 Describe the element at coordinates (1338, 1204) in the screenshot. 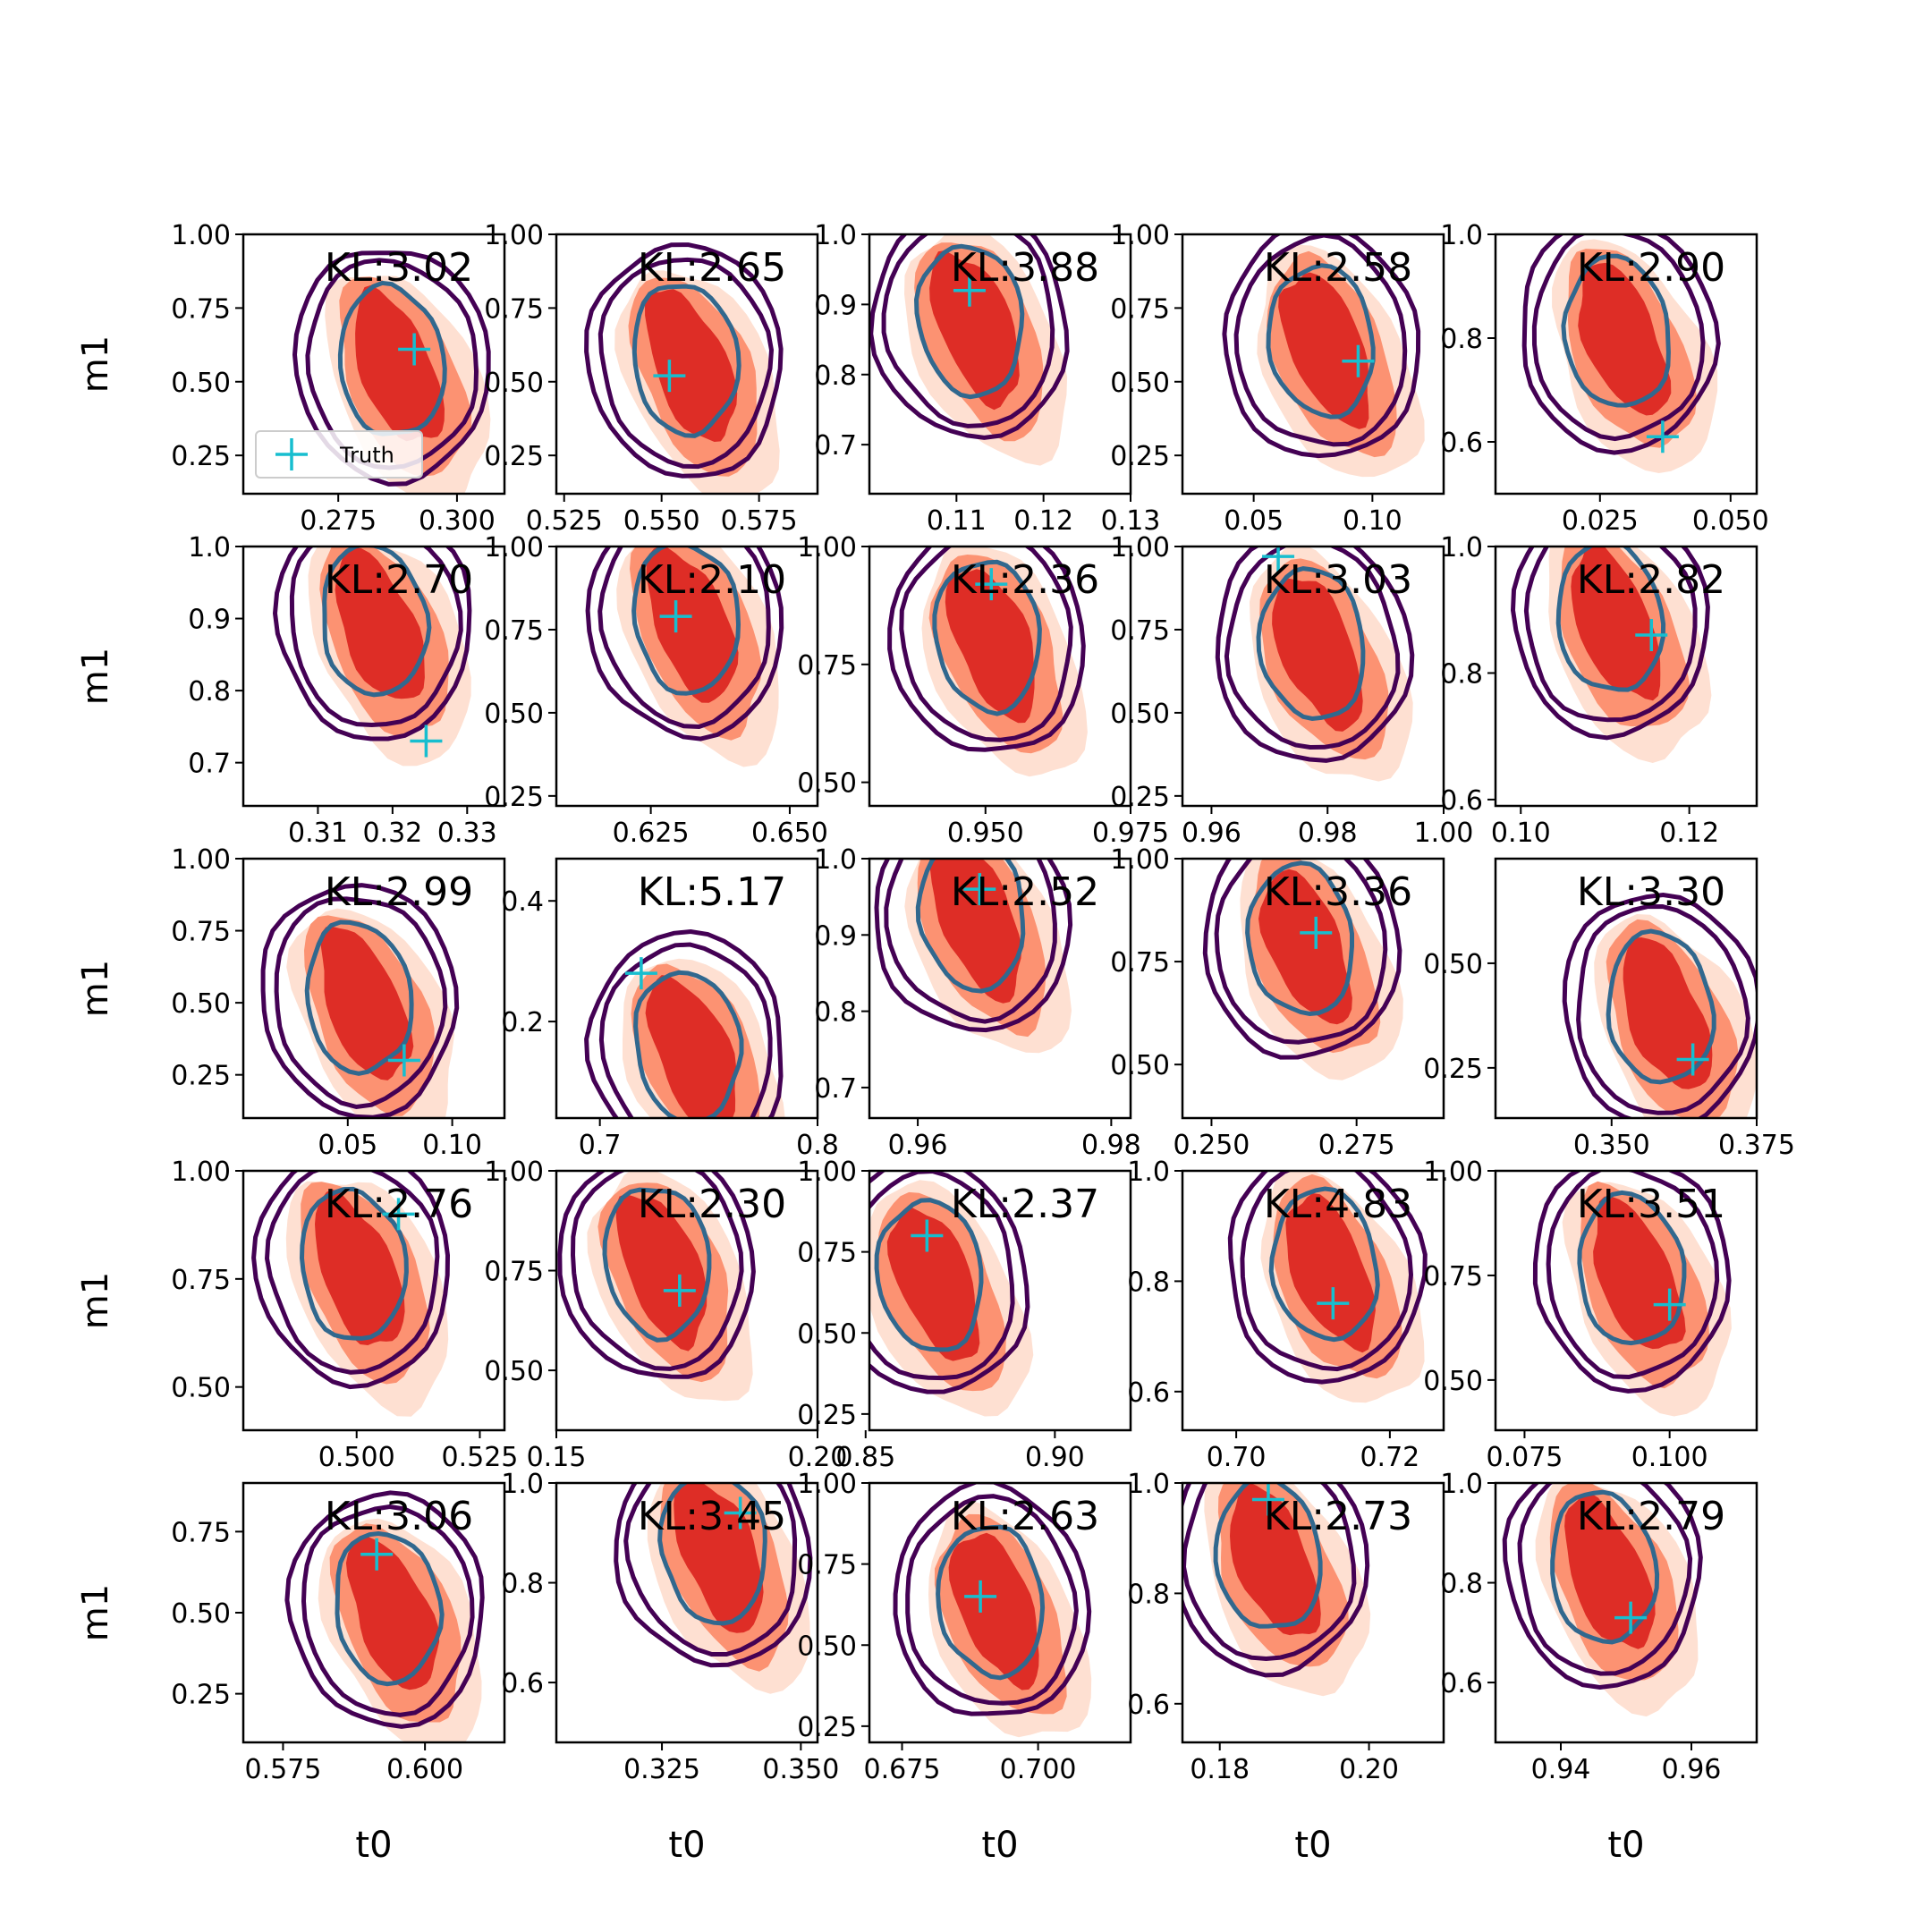

I see `kl-label: KL:4.83` at that location.